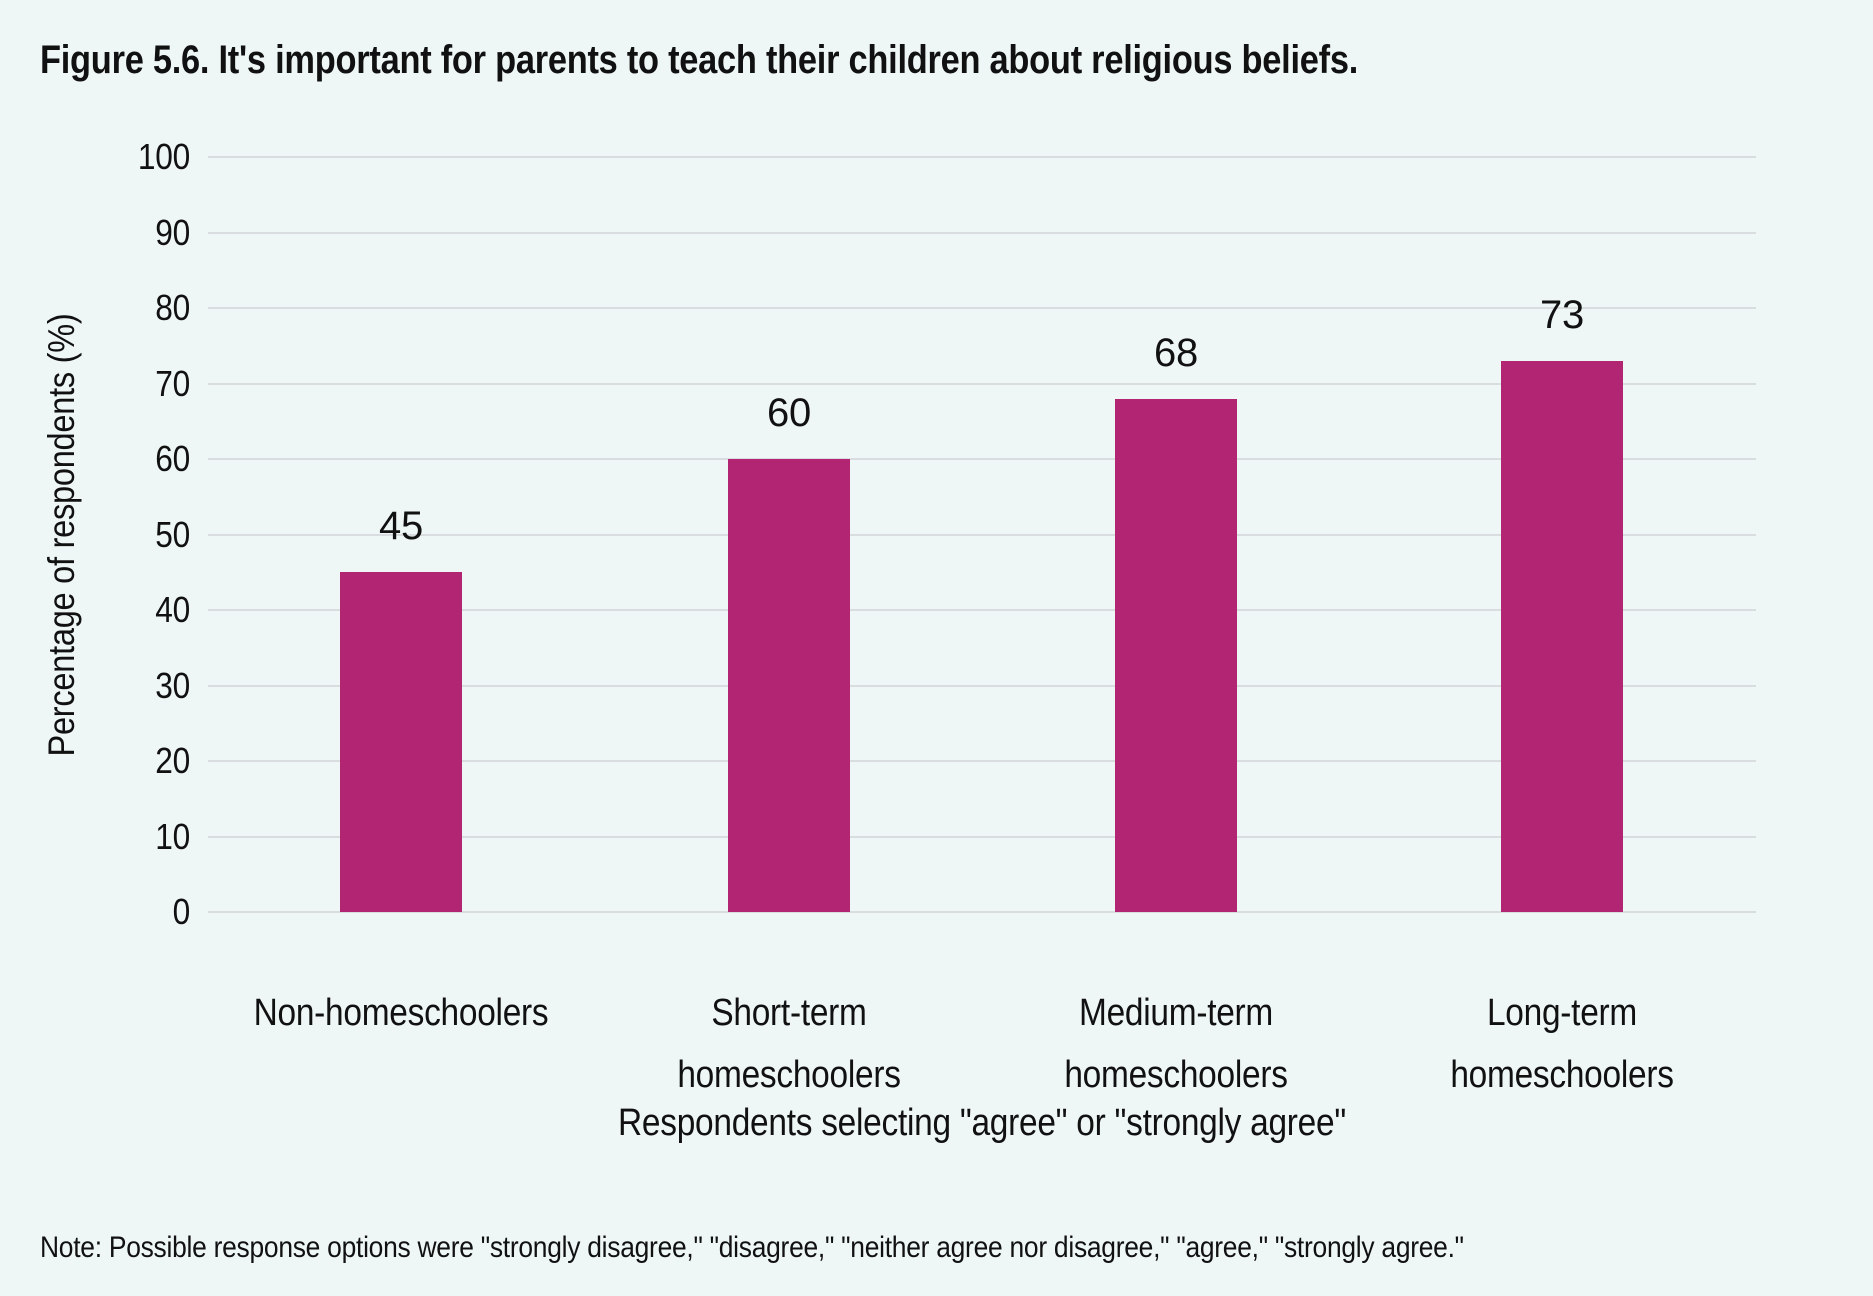 The width and height of the screenshot is (1873, 1296). I want to click on x-category-label-3: Medium-term homeschoolers, so click(1176, 1044).